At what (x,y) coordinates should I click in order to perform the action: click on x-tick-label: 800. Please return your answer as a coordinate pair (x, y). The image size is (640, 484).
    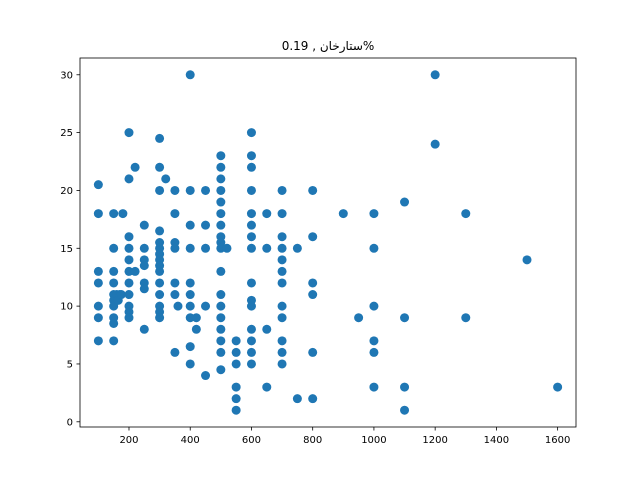
    Looking at the image, I should click on (312, 440).